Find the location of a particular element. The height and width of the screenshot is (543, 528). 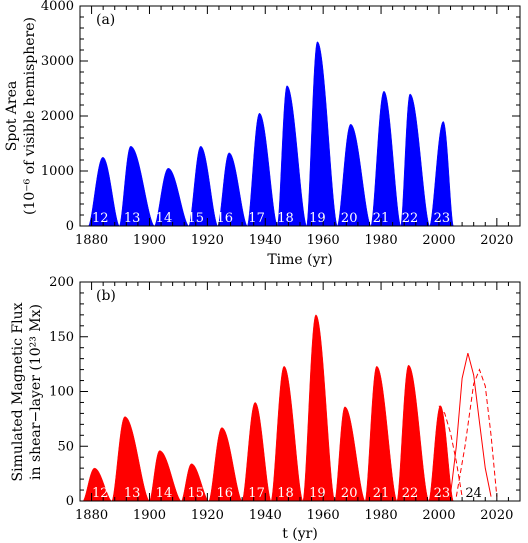

panel-b-cycle-number-label: 23 is located at coordinates (442, 493).